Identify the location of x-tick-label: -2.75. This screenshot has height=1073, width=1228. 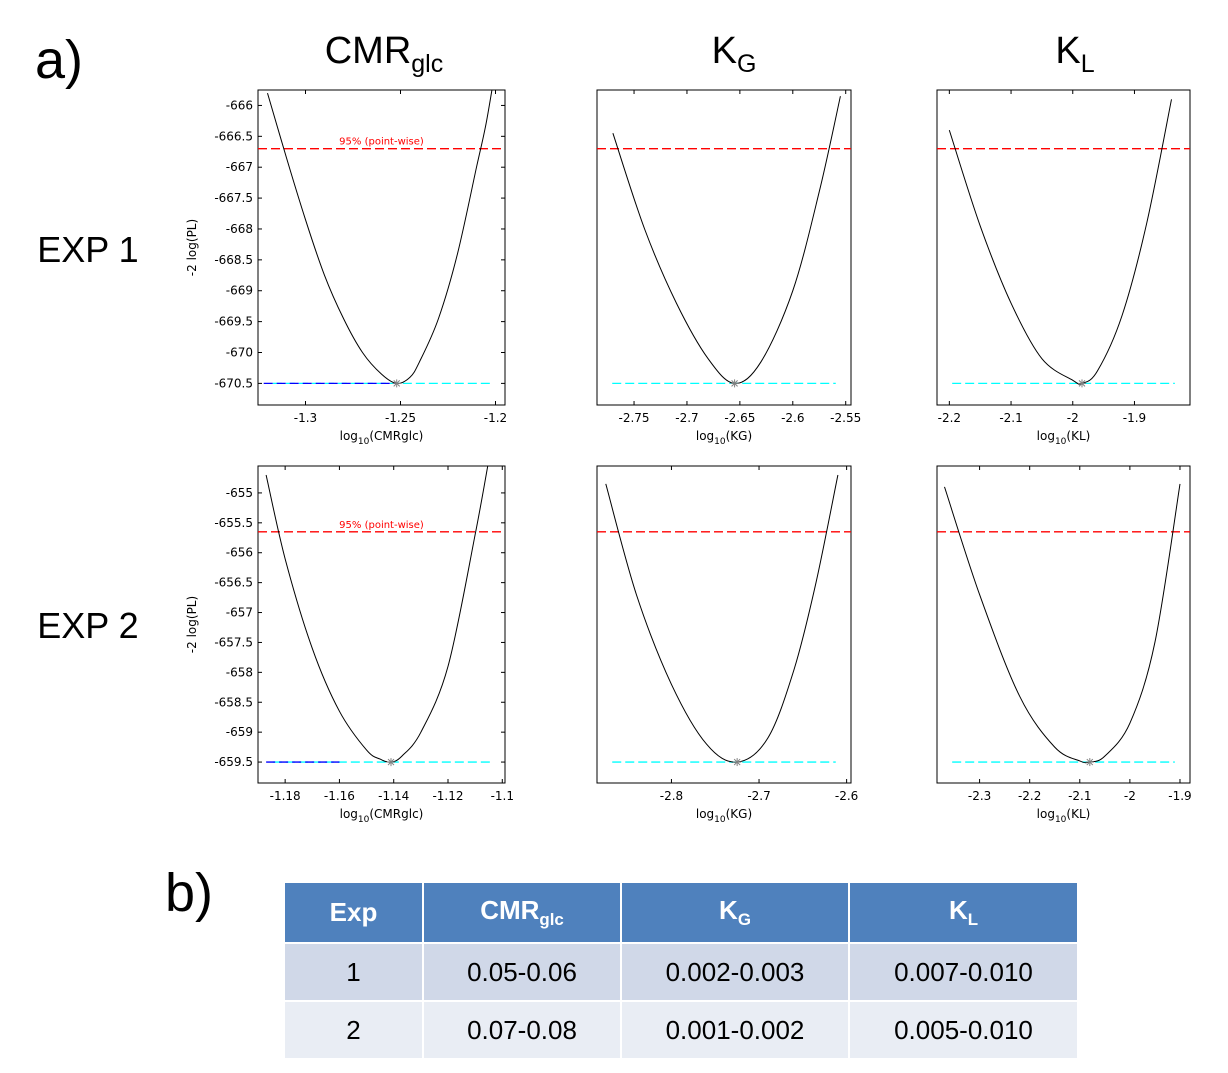
(634, 418).